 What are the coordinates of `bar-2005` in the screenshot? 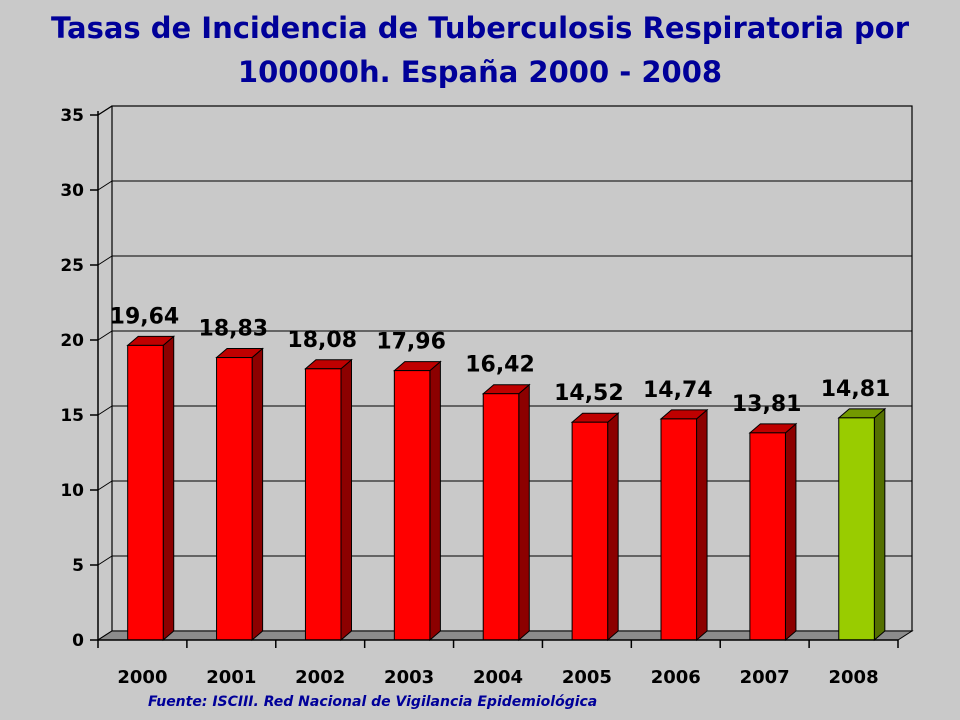 It's located at (595, 527).